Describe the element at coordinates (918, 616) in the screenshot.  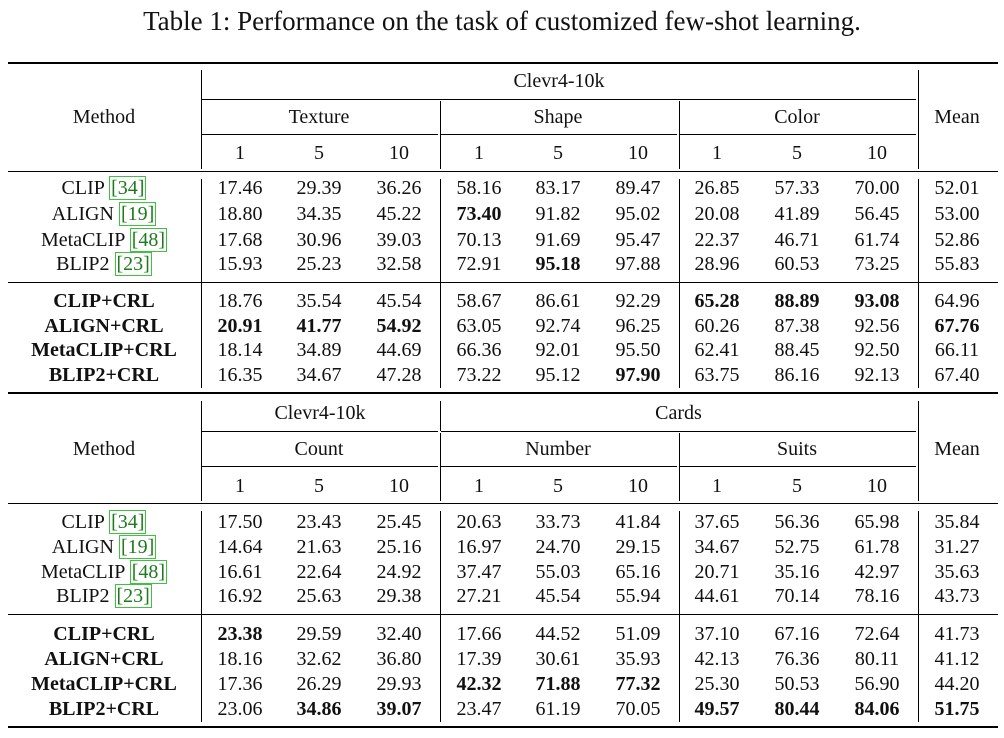
I see `table2-body-sep-right` at that location.